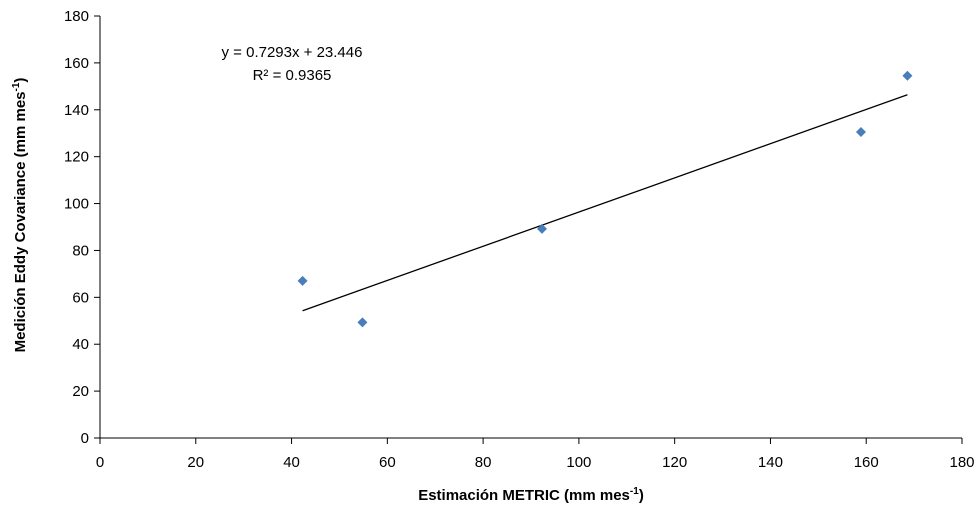 The width and height of the screenshot is (977, 508). I want to click on x-axis-title: Estimación METRIC (mm mes-1), so click(531, 495).